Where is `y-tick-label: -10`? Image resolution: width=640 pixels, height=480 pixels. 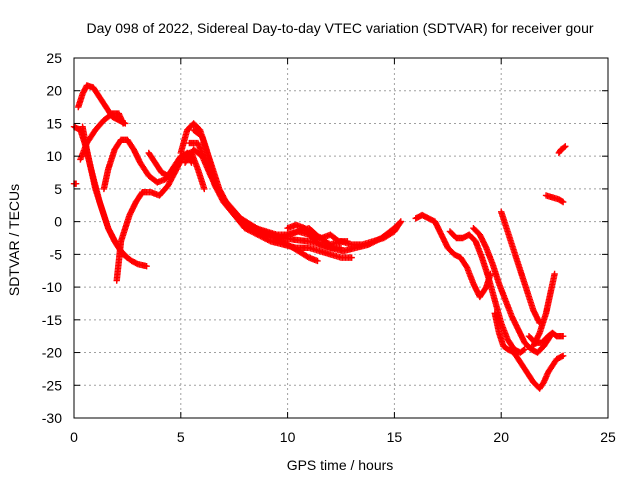 y-tick-label: -10 is located at coordinates (52, 287).